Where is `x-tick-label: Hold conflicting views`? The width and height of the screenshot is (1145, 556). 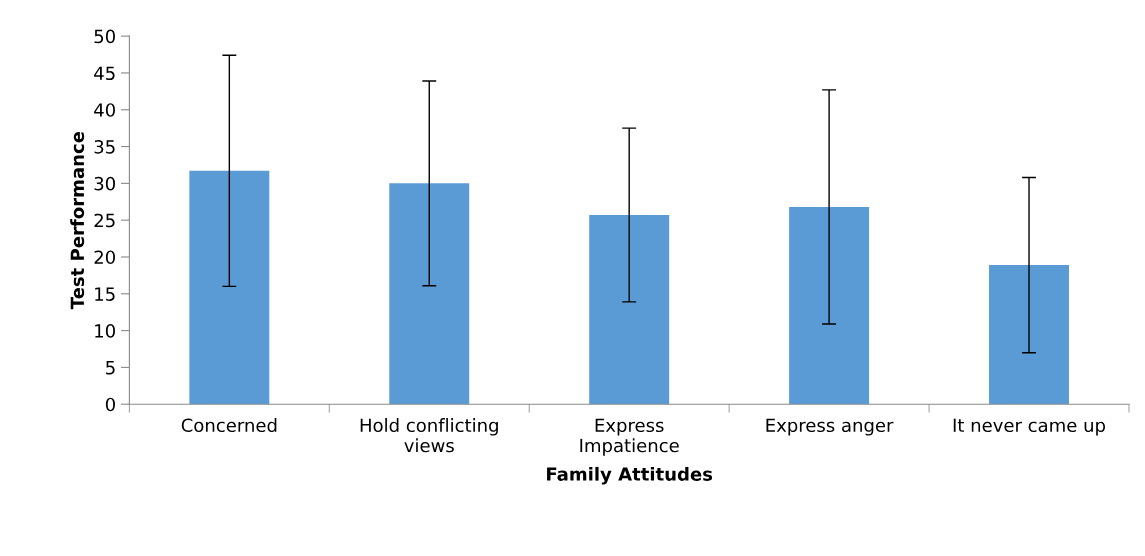 x-tick-label: Hold conflicting views is located at coordinates (429, 435).